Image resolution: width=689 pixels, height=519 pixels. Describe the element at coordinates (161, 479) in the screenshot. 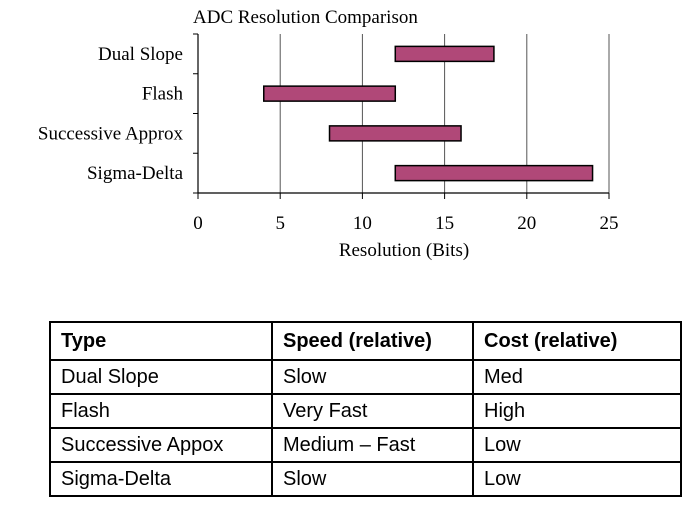

I see `cell-type: Sigma-Delta` at that location.